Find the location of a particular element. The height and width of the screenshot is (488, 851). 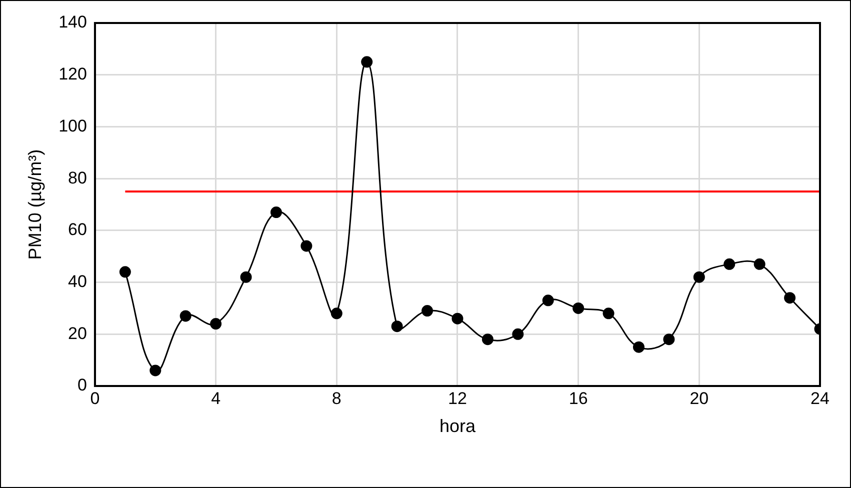

x-axis-title: hora is located at coordinates (457, 426).